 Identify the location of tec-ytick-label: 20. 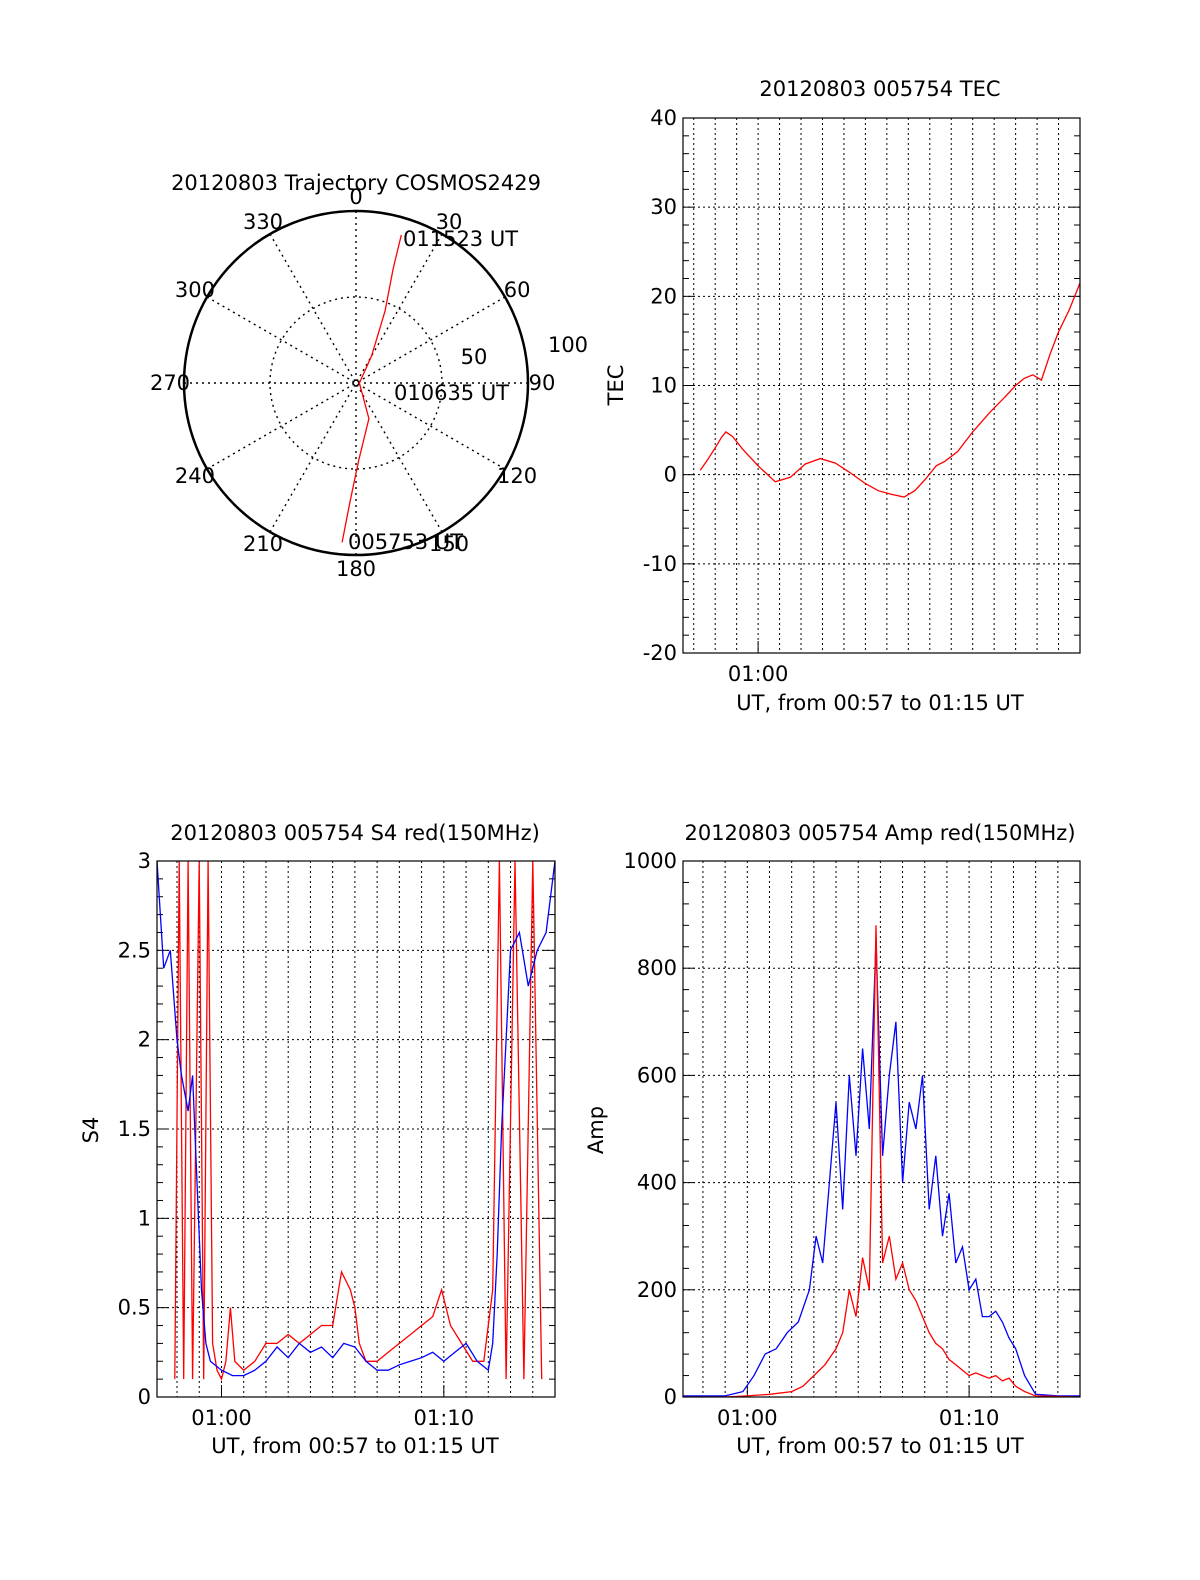
(663, 296).